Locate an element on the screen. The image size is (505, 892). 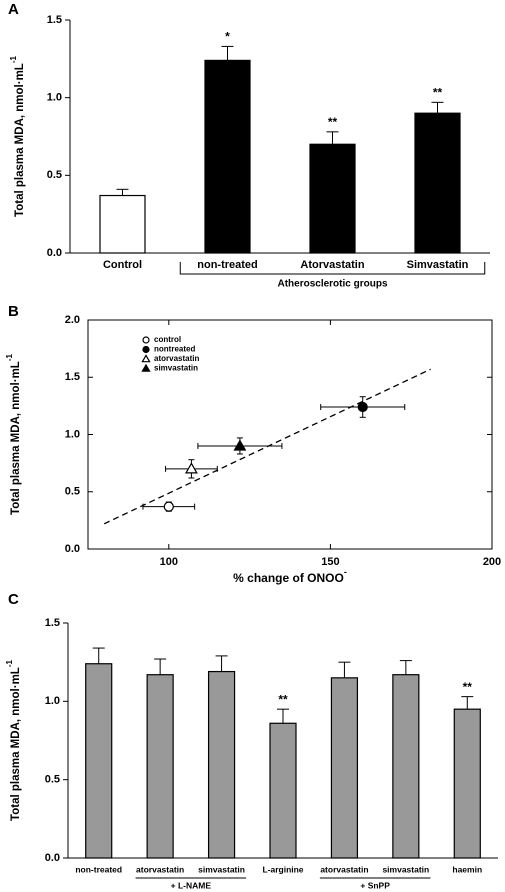
legend-label: atorvastatin is located at coordinates (176, 358).